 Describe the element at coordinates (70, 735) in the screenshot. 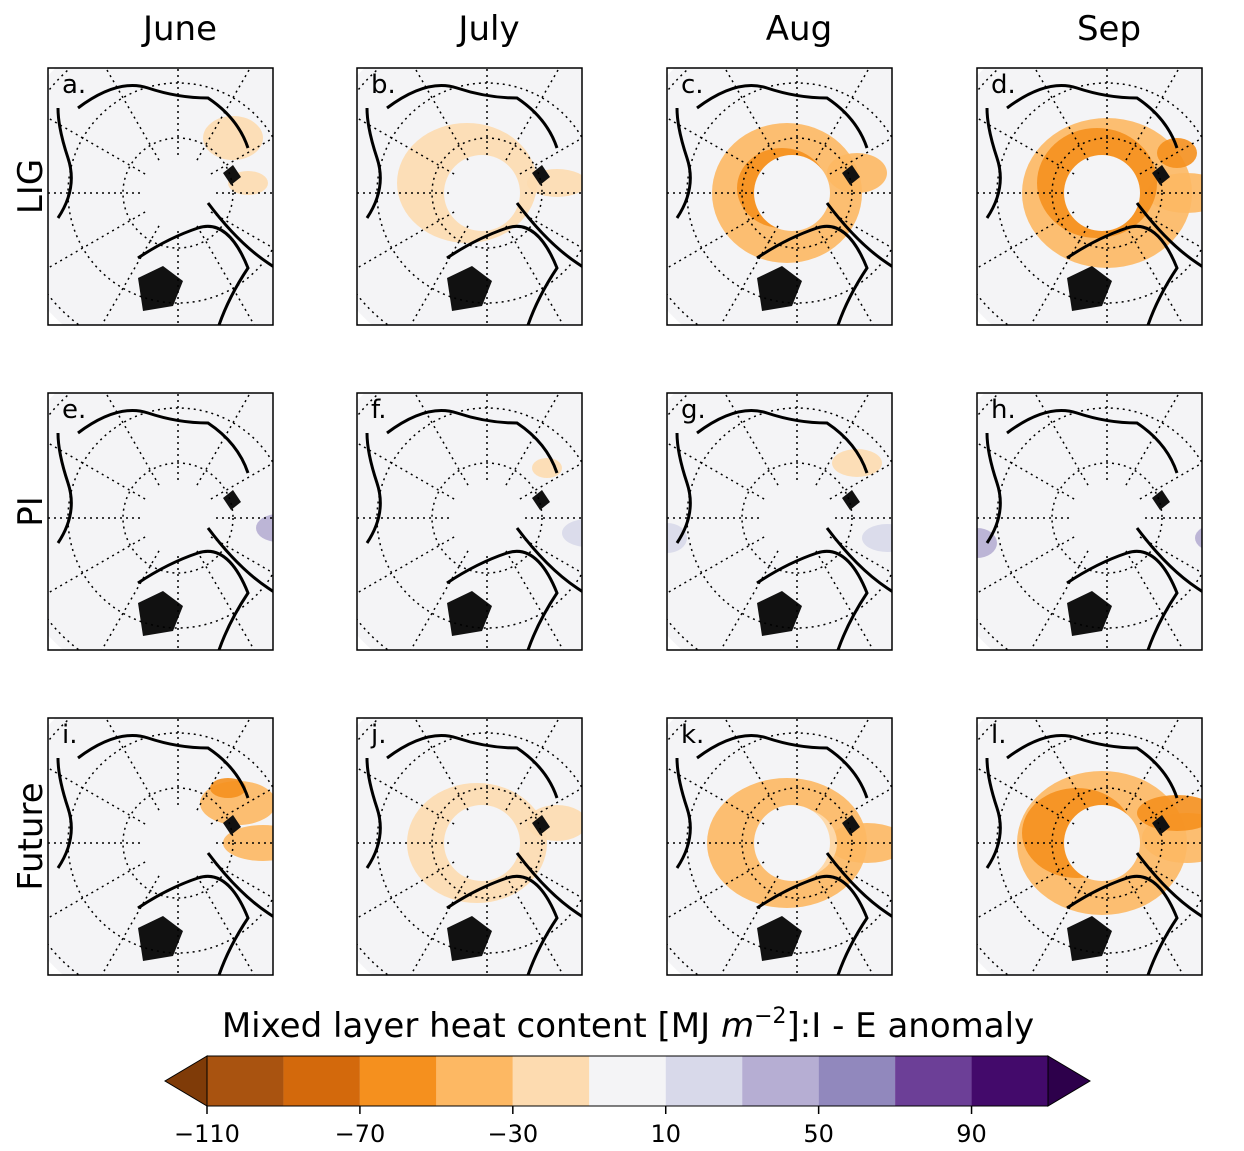

I see `panel-label: i.` at that location.